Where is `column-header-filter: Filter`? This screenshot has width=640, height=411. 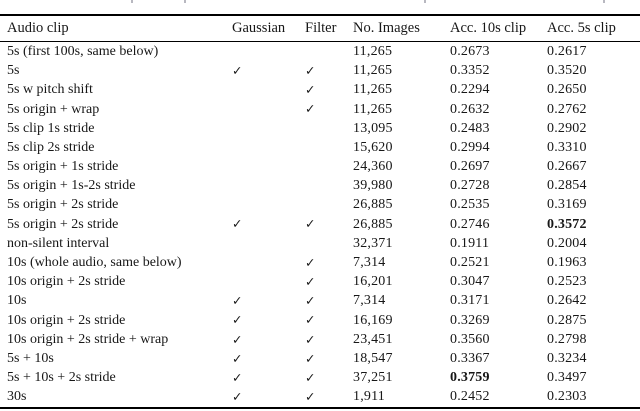 column-header-filter: Filter is located at coordinates (321, 28).